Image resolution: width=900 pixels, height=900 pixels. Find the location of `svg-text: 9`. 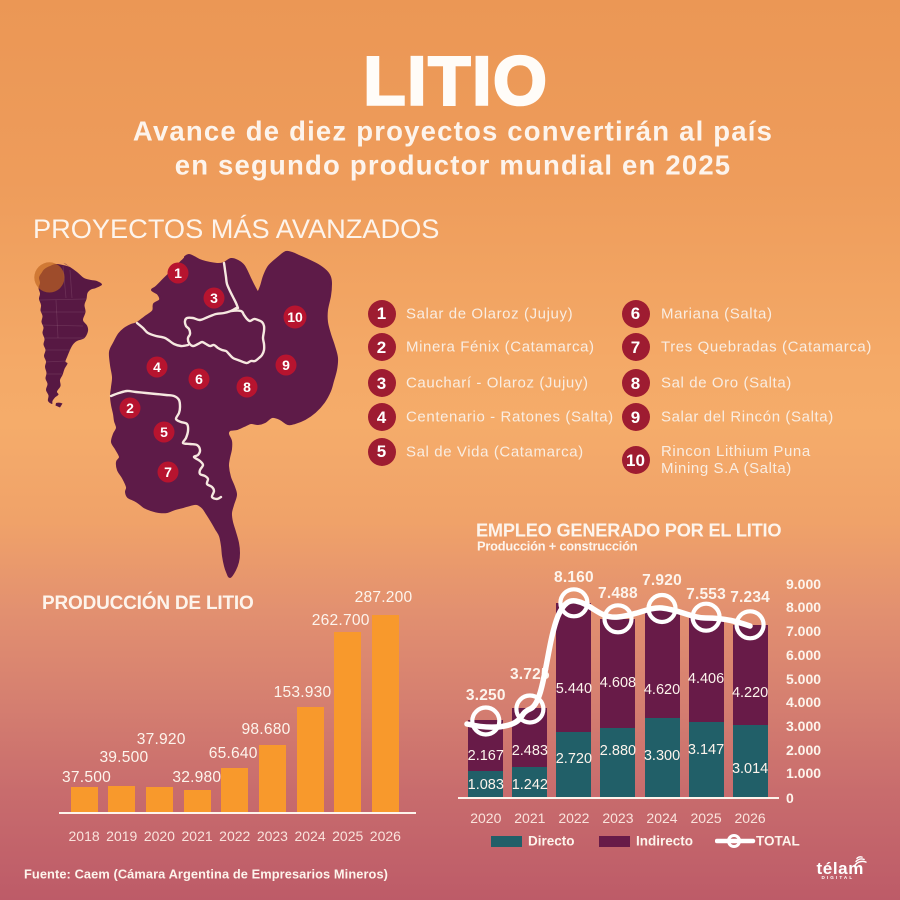

svg-text: 9 is located at coordinates (286, 365).